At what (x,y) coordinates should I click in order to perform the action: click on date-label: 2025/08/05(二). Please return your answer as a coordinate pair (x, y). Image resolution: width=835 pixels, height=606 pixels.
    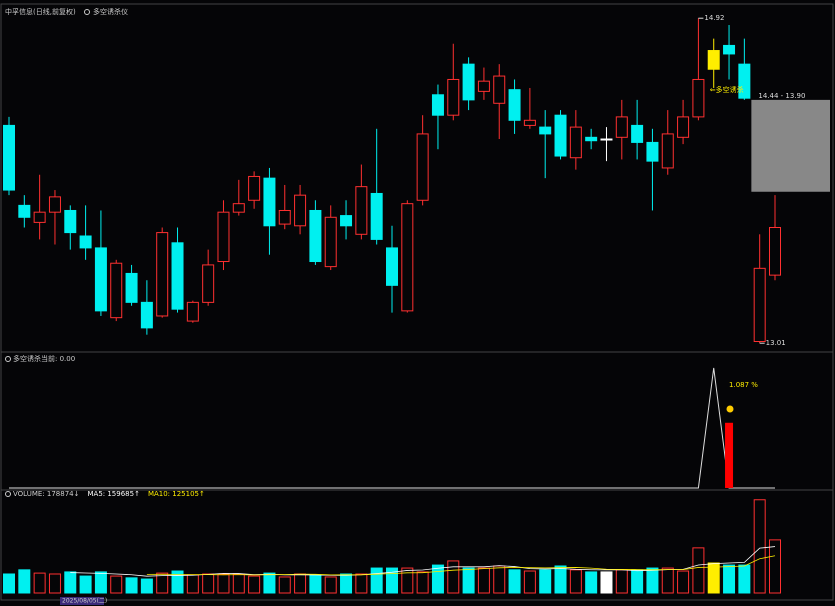
    Looking at the image, I should click on (84, 601).